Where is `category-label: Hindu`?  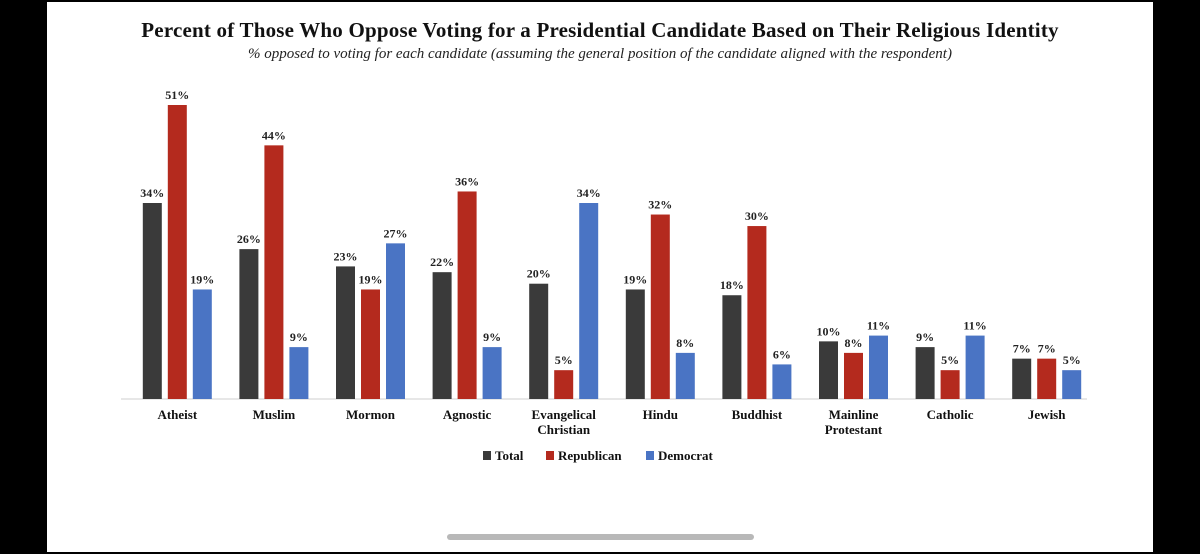
category-label: Hindu is located at coordinates (660, 414).